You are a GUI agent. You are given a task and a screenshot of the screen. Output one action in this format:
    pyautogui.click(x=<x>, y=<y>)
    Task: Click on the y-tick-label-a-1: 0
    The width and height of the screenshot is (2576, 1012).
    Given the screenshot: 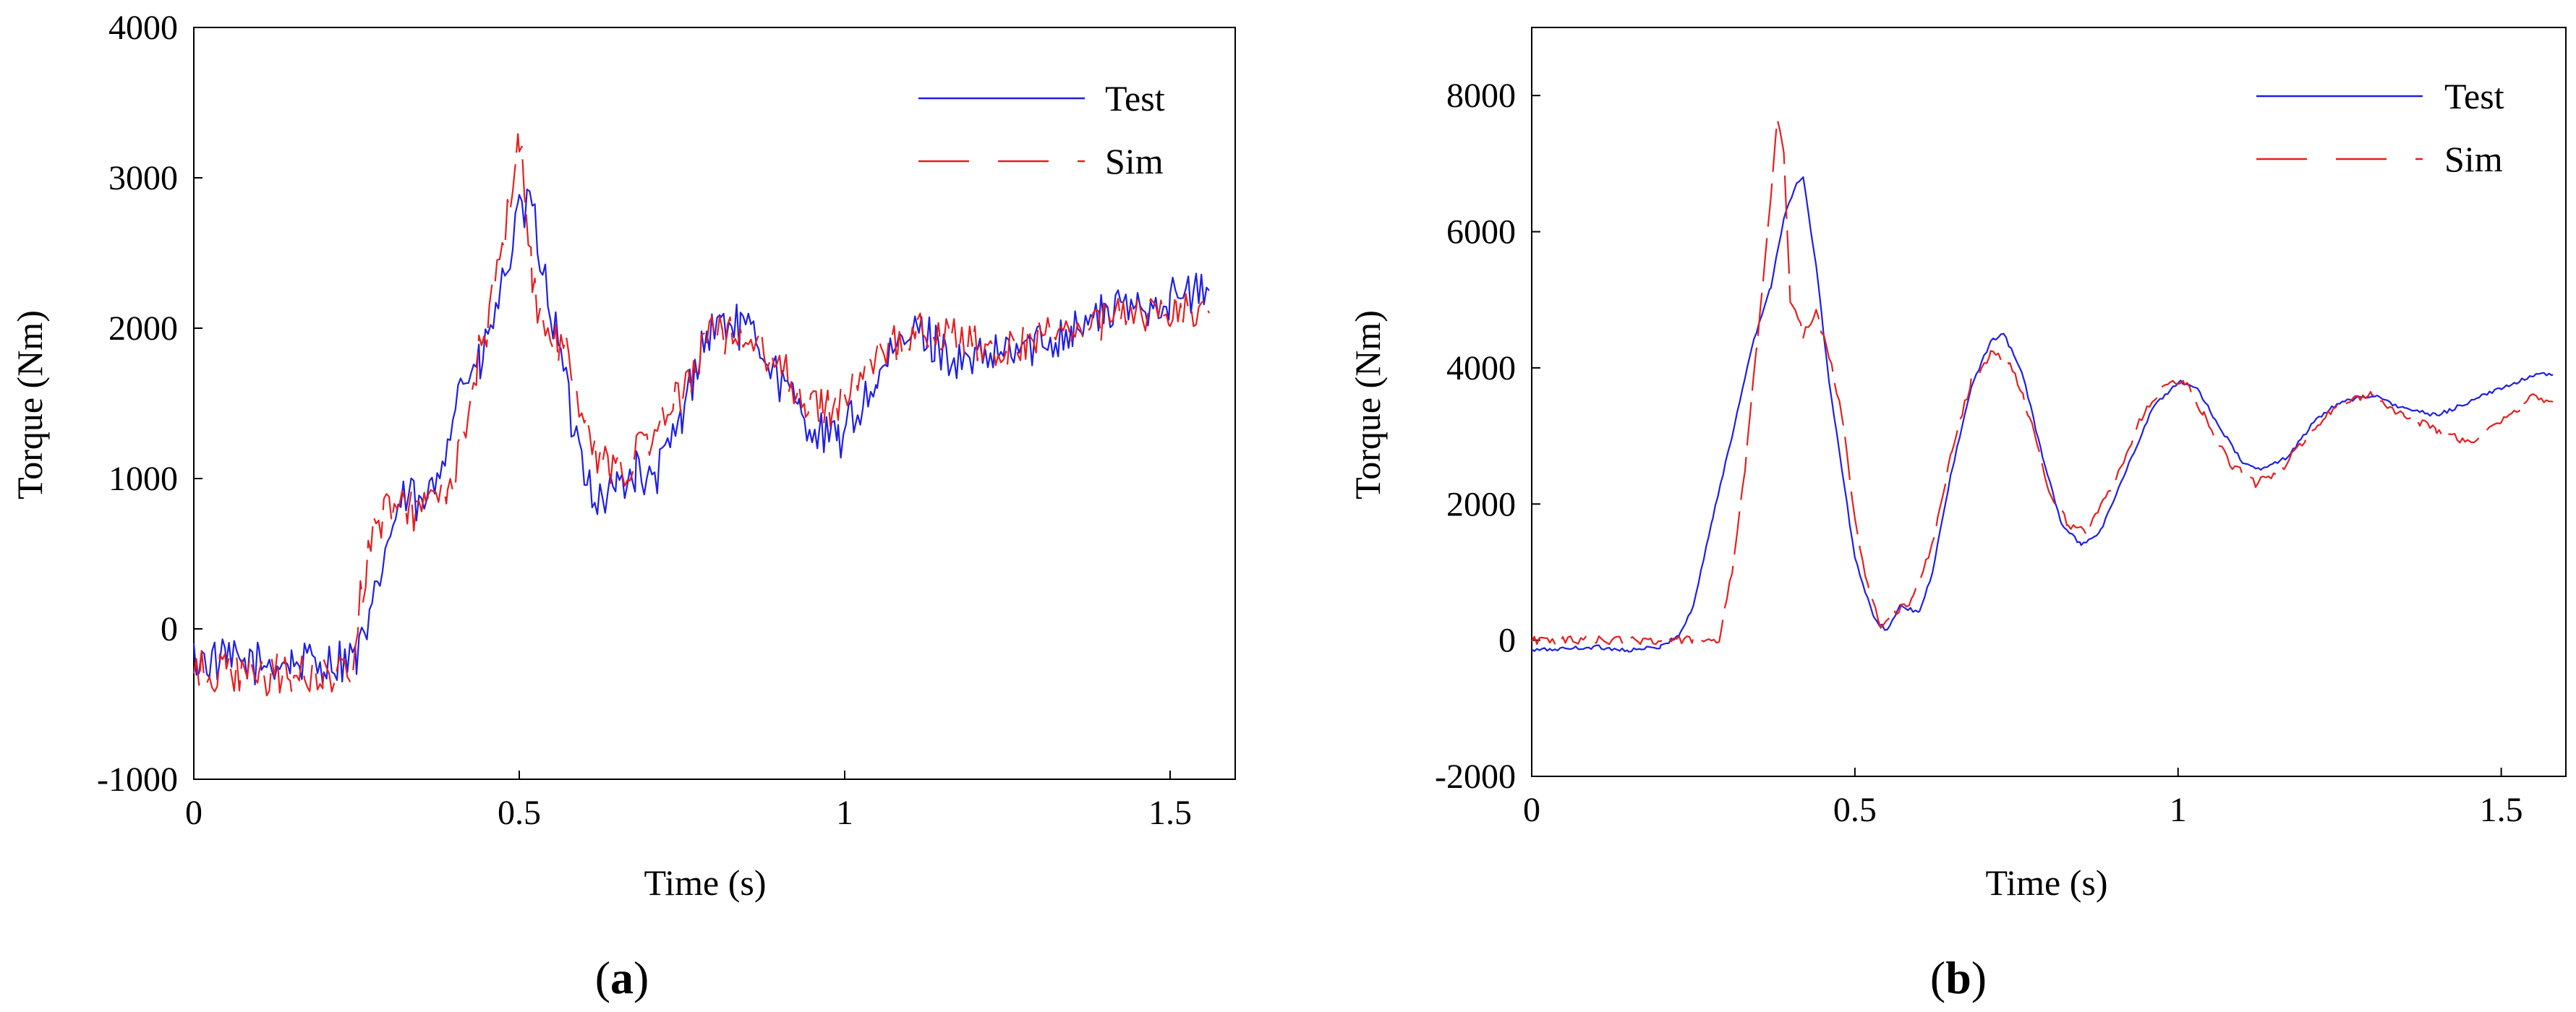 What is the action you would take?
    pyautogui.click(x=169, y=629)
    